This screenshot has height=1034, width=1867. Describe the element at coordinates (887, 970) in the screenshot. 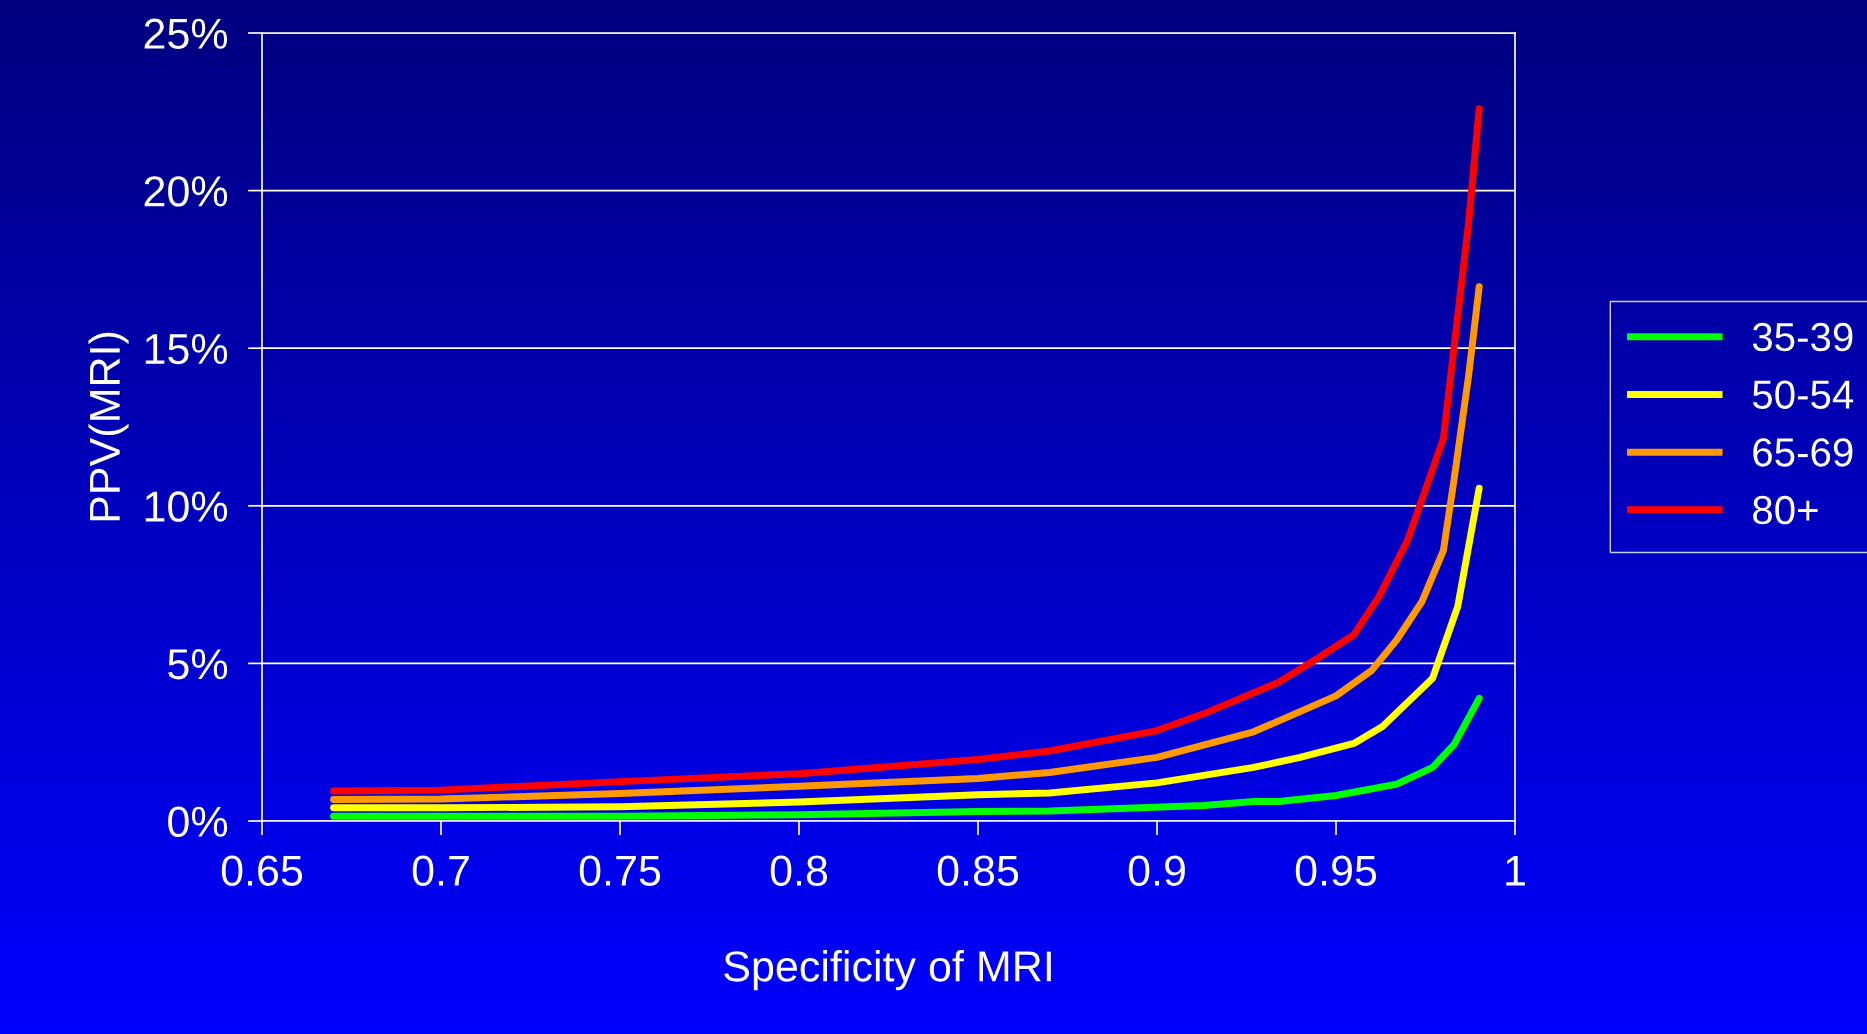

I see `x-axis-title: Specificity of MRI` at that location.